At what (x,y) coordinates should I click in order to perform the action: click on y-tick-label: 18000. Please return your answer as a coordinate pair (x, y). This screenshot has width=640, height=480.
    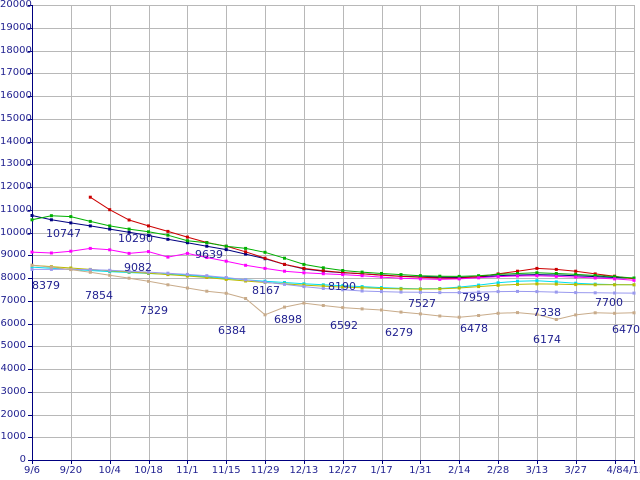
    Looking at the image, I should click on (16, 50).